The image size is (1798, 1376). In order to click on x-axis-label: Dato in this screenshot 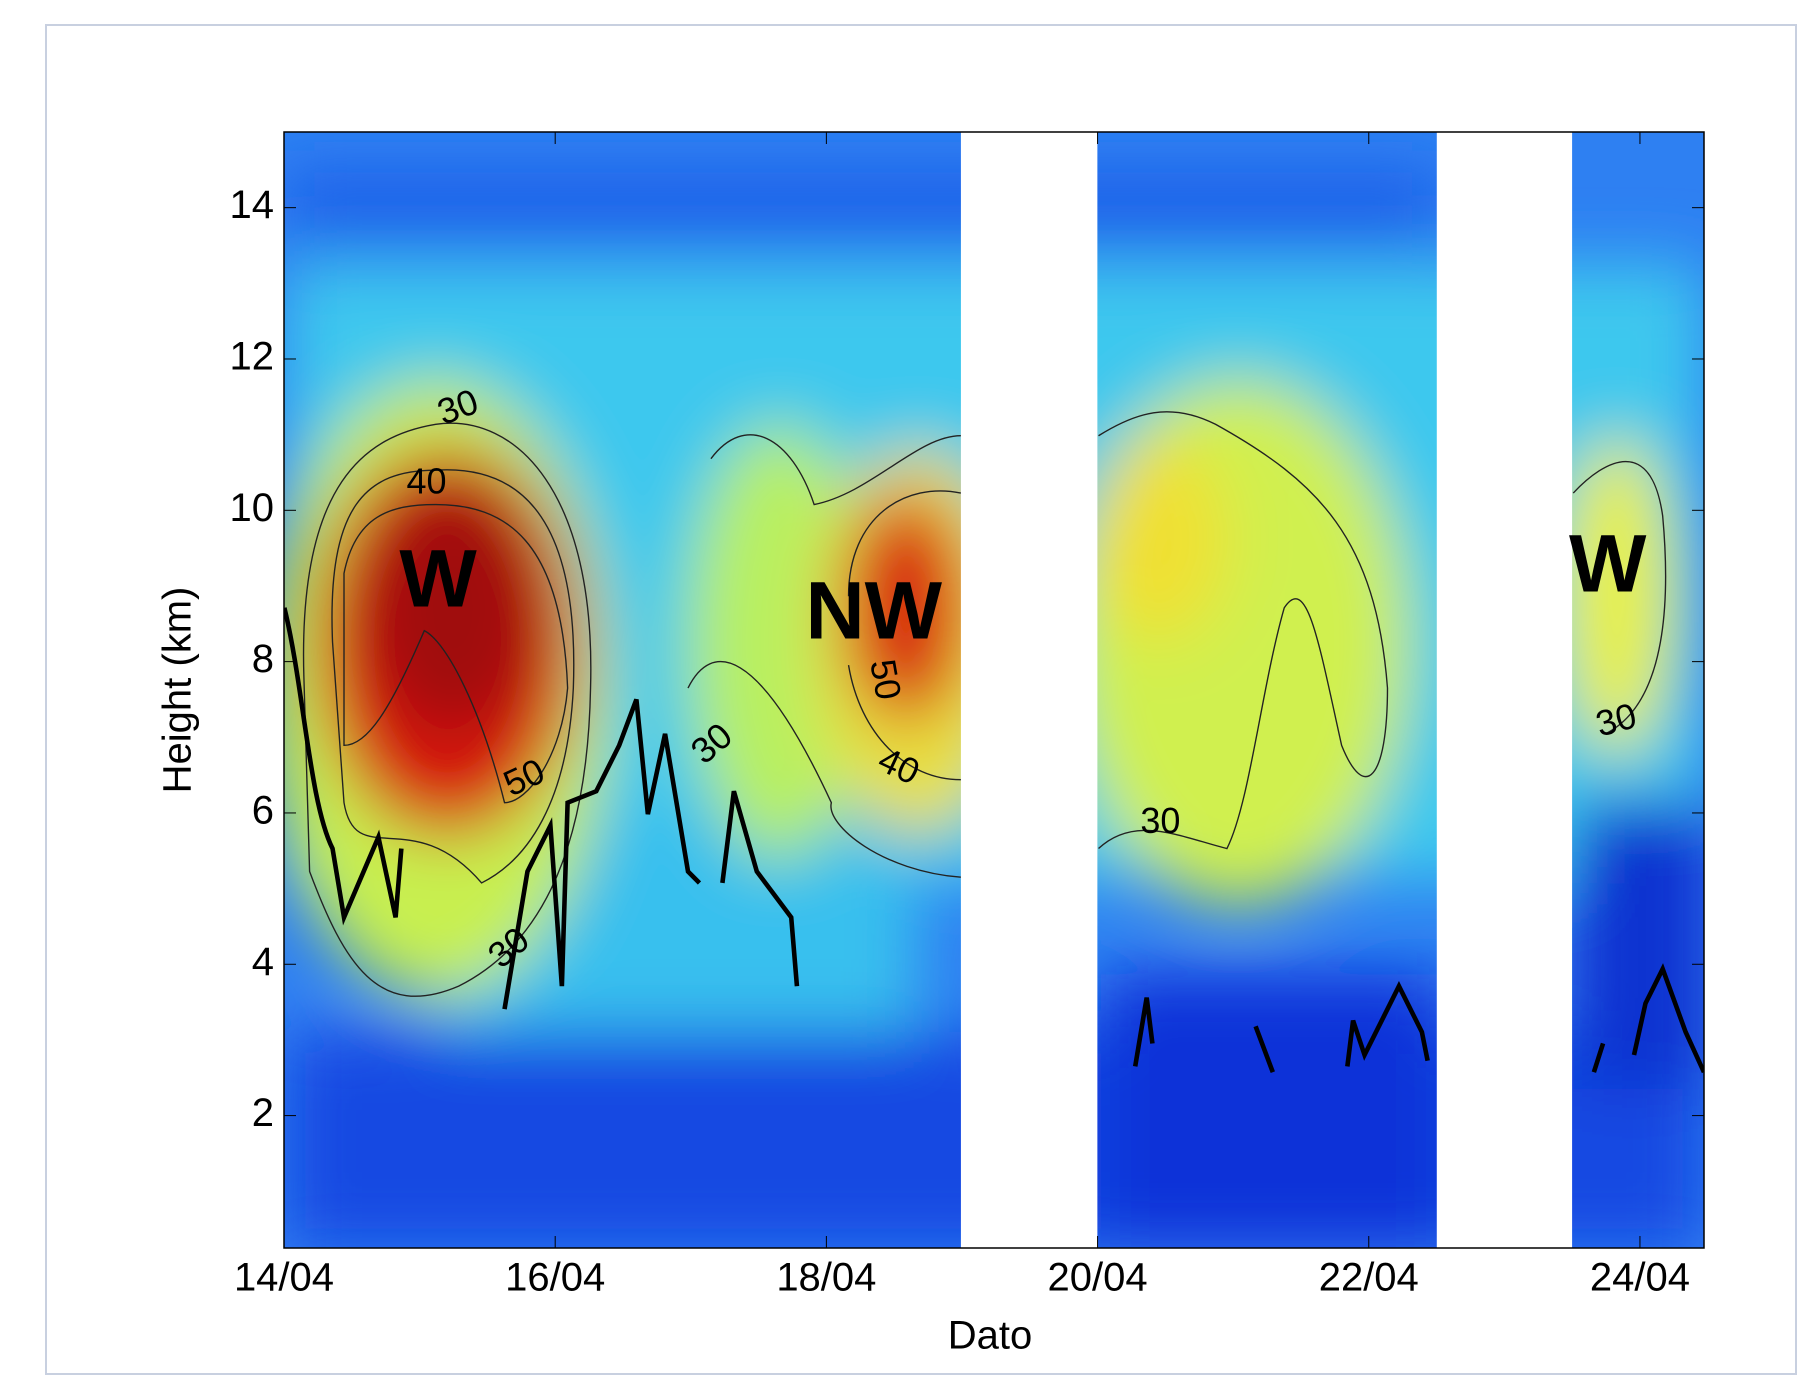, I will do `click(990, 1336)`.